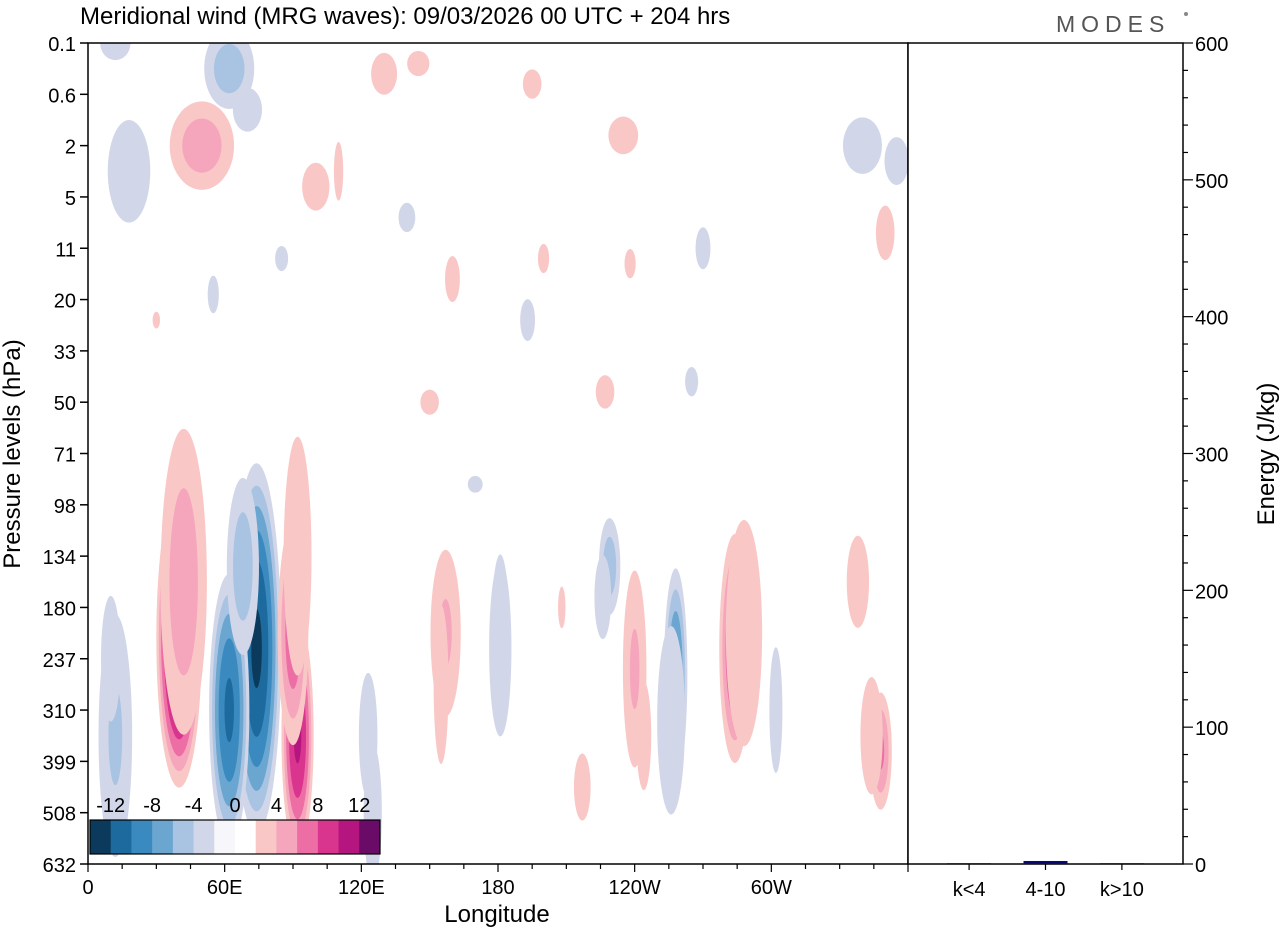 This screenshot has height=930, width=1280. I want to click on x-tick-label: 120W, so click(635, 888).